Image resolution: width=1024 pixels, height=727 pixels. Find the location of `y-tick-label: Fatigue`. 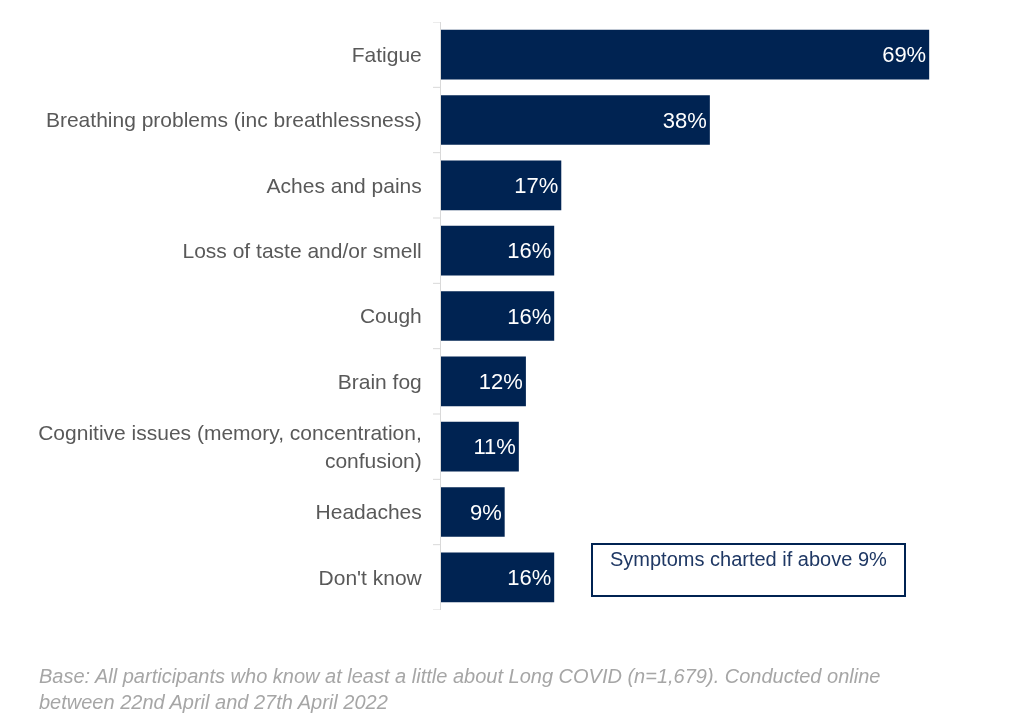

y-tick-label: Fatigue is located at coordinates (386, 55).